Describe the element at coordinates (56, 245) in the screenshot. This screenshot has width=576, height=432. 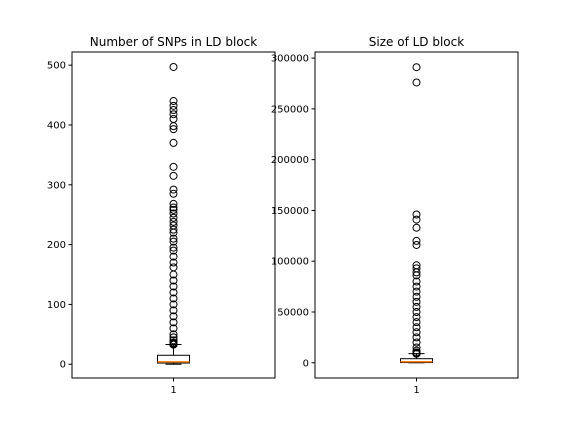
I see `y-tick-label: 200` at that location.